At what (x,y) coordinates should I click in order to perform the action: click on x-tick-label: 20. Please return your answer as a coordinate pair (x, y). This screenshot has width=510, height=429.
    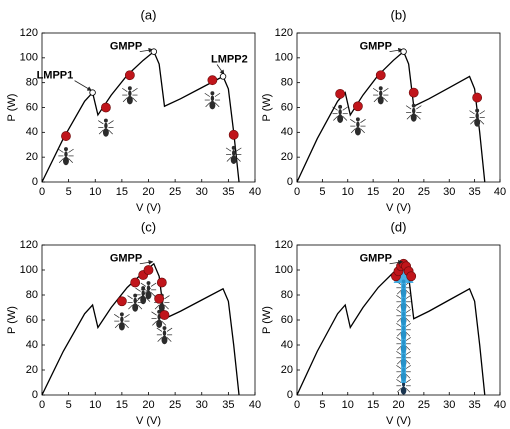
    Looking at the image, I should click on (148, 405).